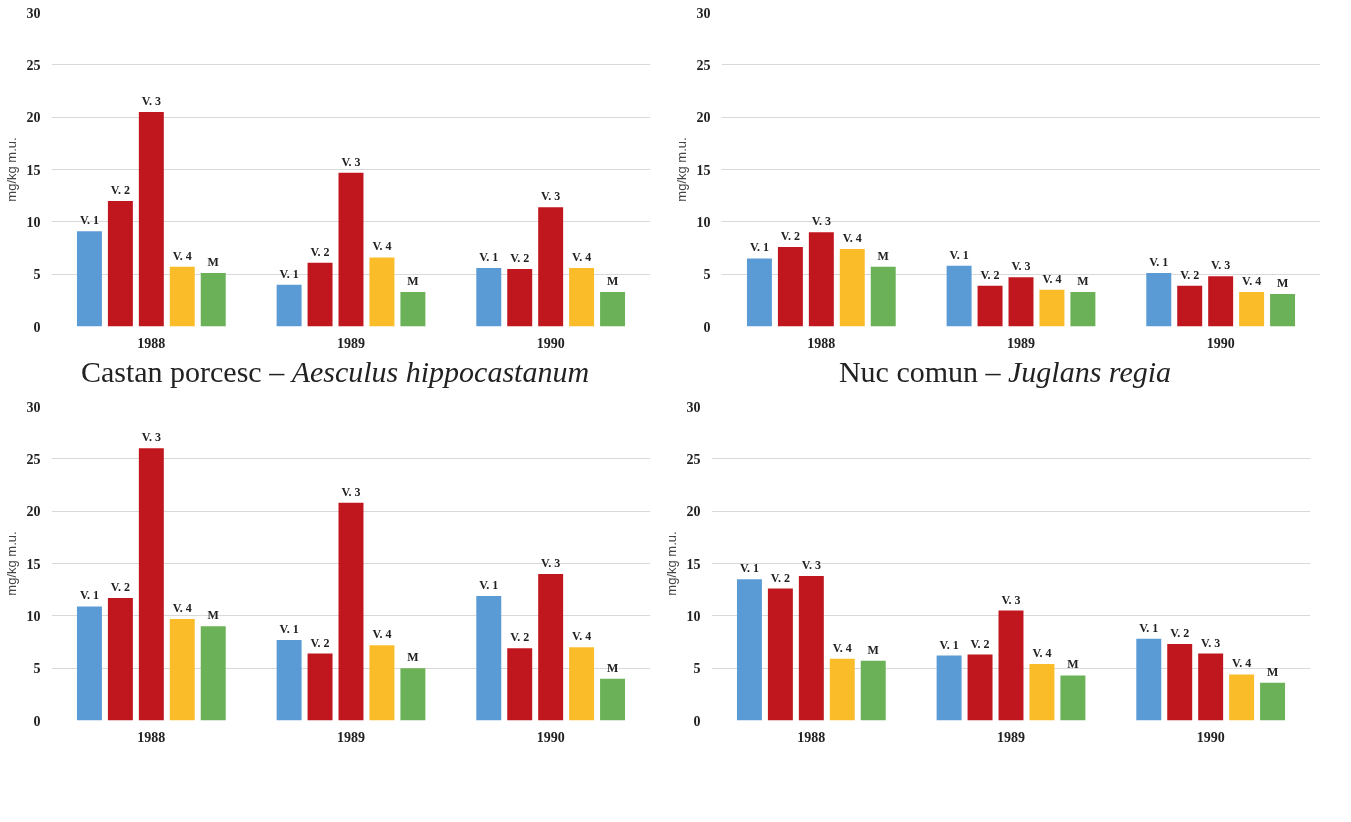 Image resolution: width=1351 pixels, height=822 pixels. I want to click on text: Nuc comun – Juglans regia, so click(1005, 372).